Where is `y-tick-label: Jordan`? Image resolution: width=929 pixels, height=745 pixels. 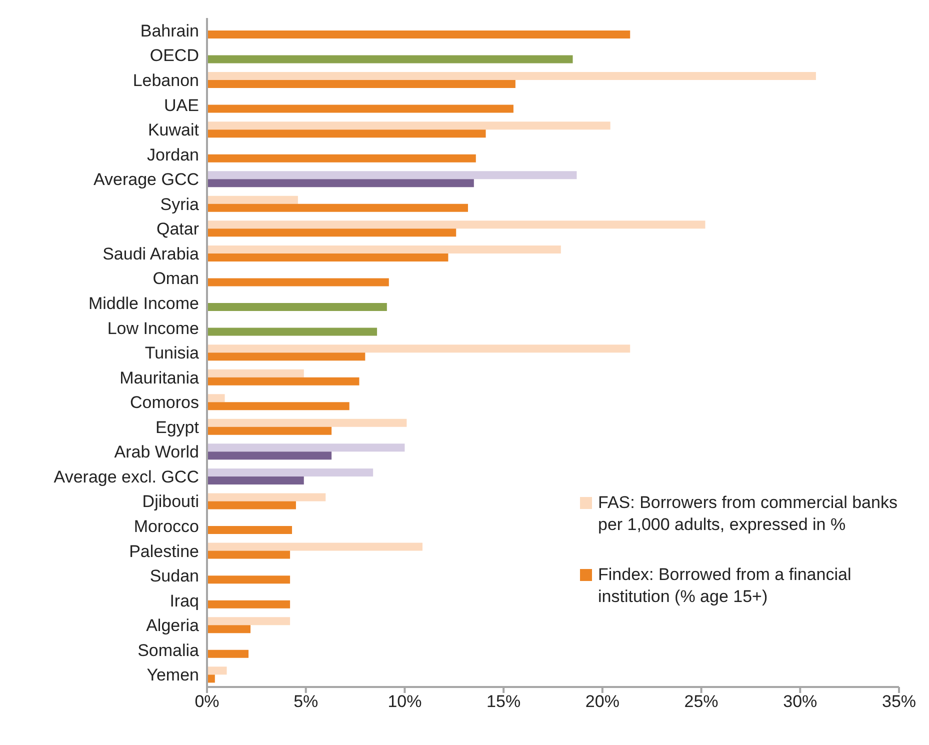
y-tick-label: Jordan is located at coordinates (173, 154).